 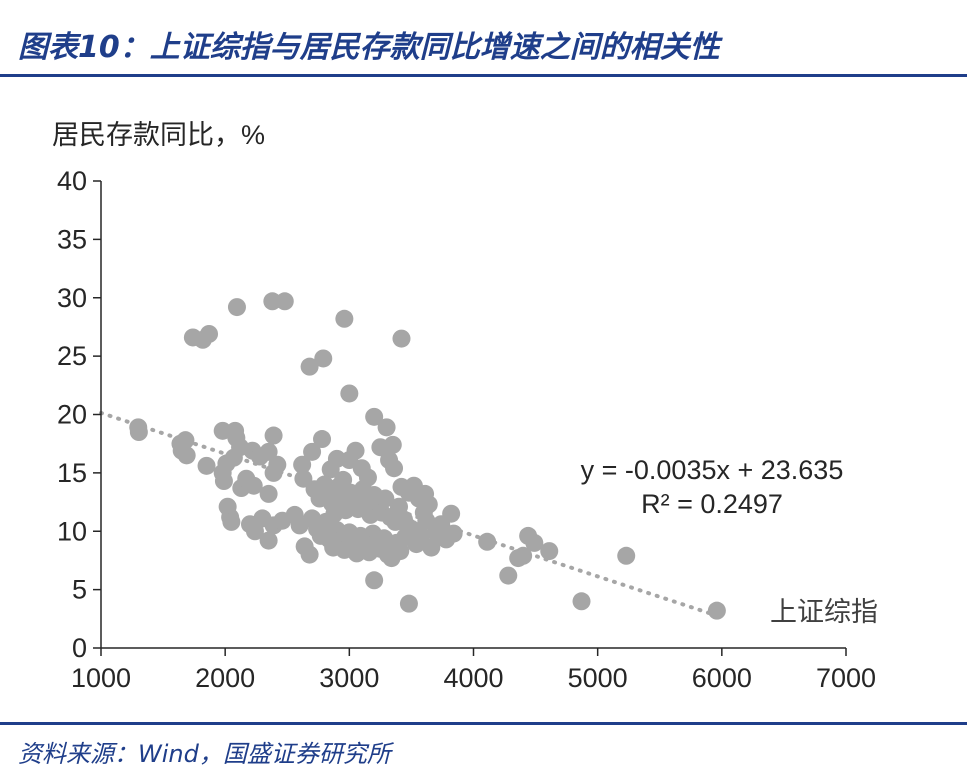 I want to click on x-tick-label: 4000, so click(x=473, y=678).